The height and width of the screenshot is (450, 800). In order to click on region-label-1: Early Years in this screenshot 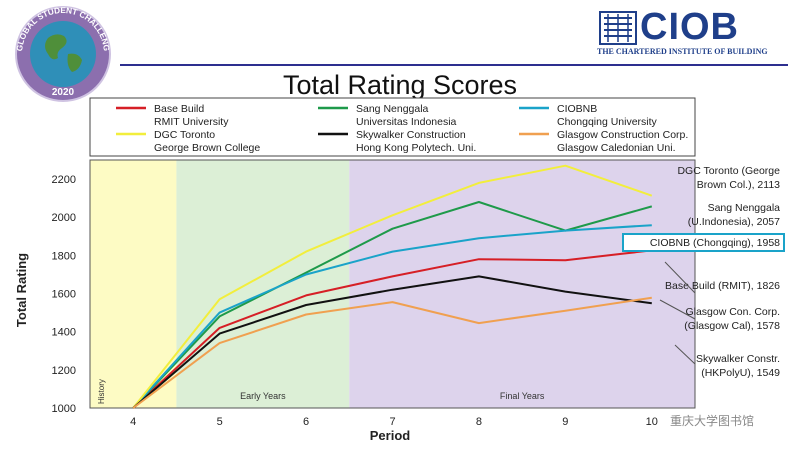, I will do `click(263, 396)`.